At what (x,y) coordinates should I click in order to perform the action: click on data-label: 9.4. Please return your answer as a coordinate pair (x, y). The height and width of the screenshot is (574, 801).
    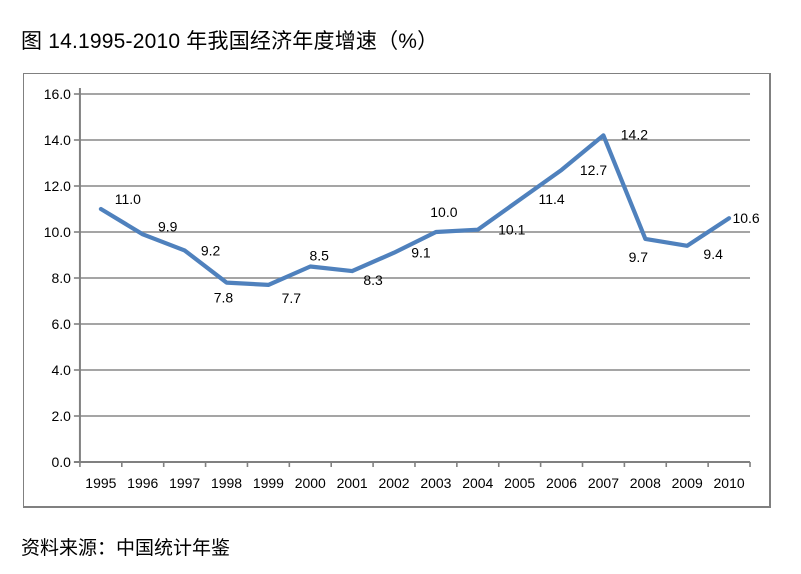
    Looking at the image, I should click on (713, 254).